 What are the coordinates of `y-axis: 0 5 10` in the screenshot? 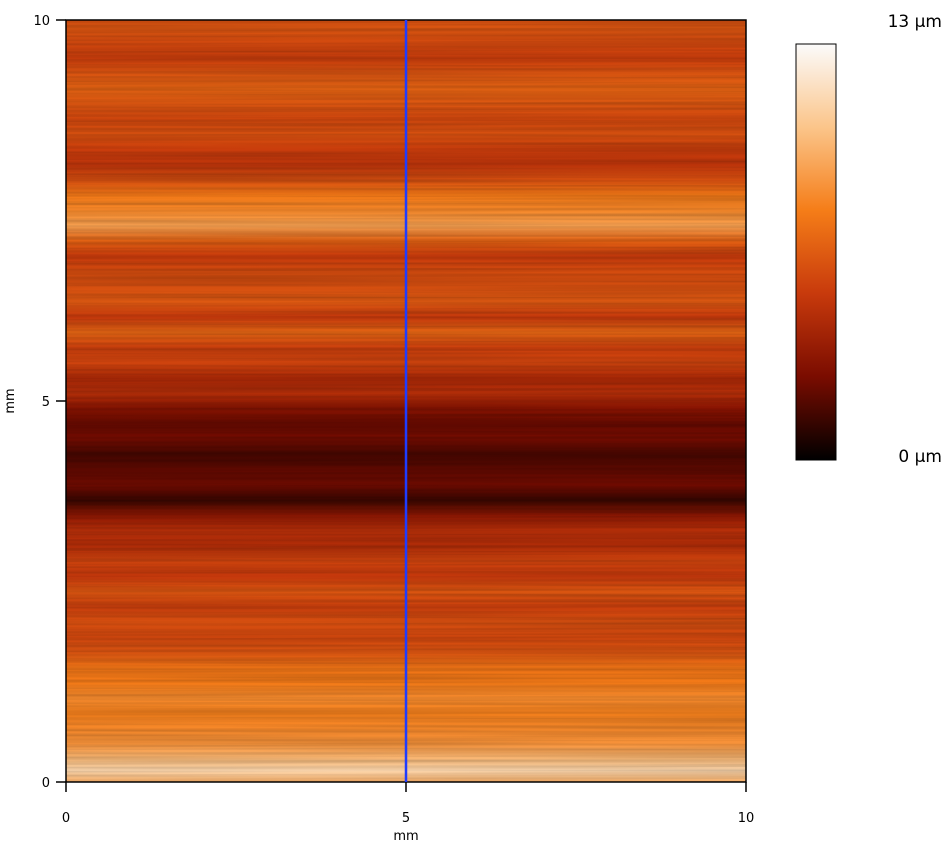 It's located at (49, 402).